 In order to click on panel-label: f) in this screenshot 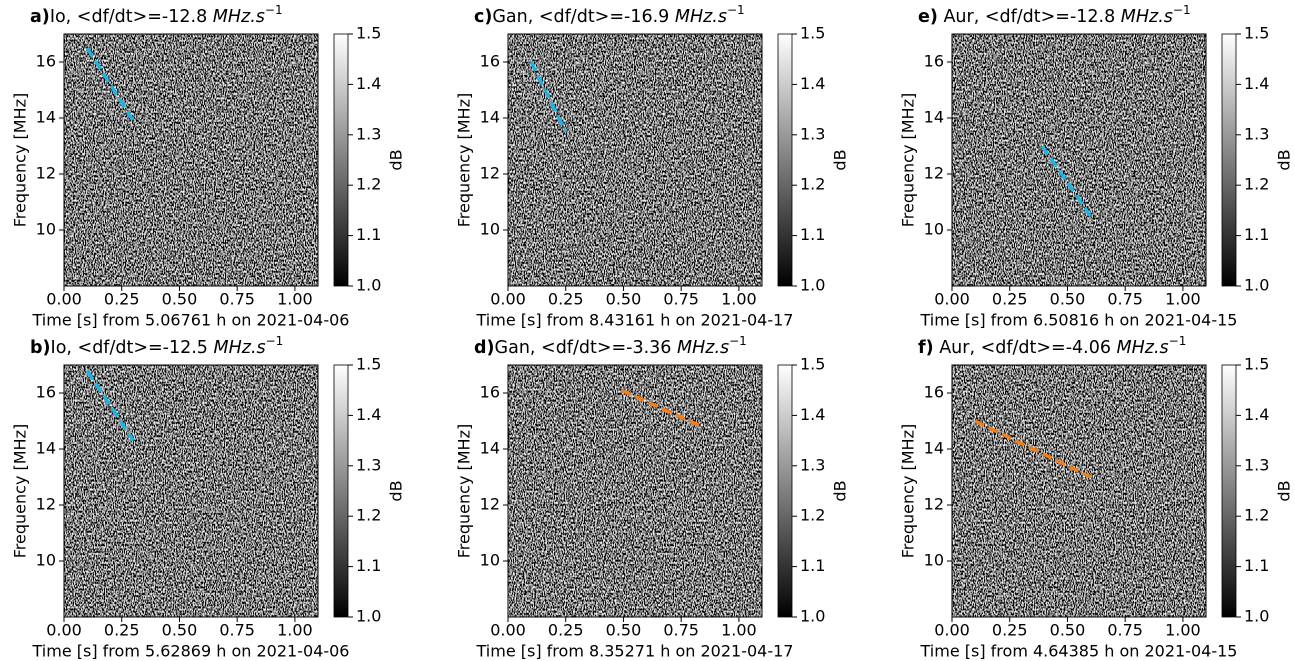, I will do `click(926, 348)`.